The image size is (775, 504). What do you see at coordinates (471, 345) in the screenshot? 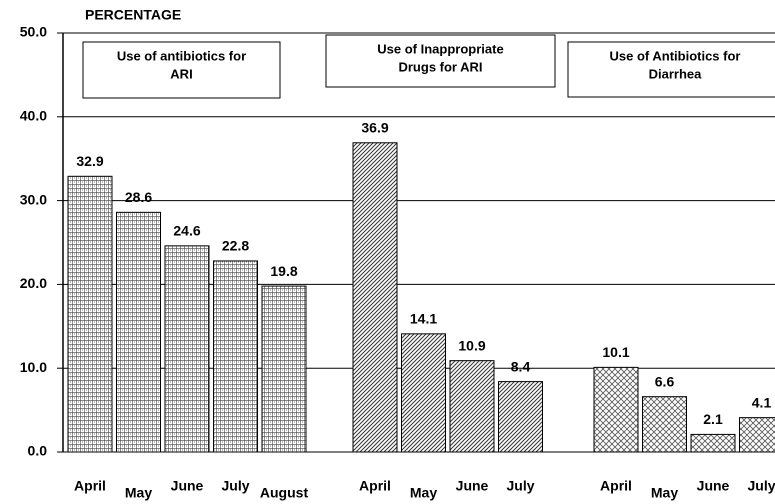
I see `value-label: 10.9` at bounding box center [471, 345].